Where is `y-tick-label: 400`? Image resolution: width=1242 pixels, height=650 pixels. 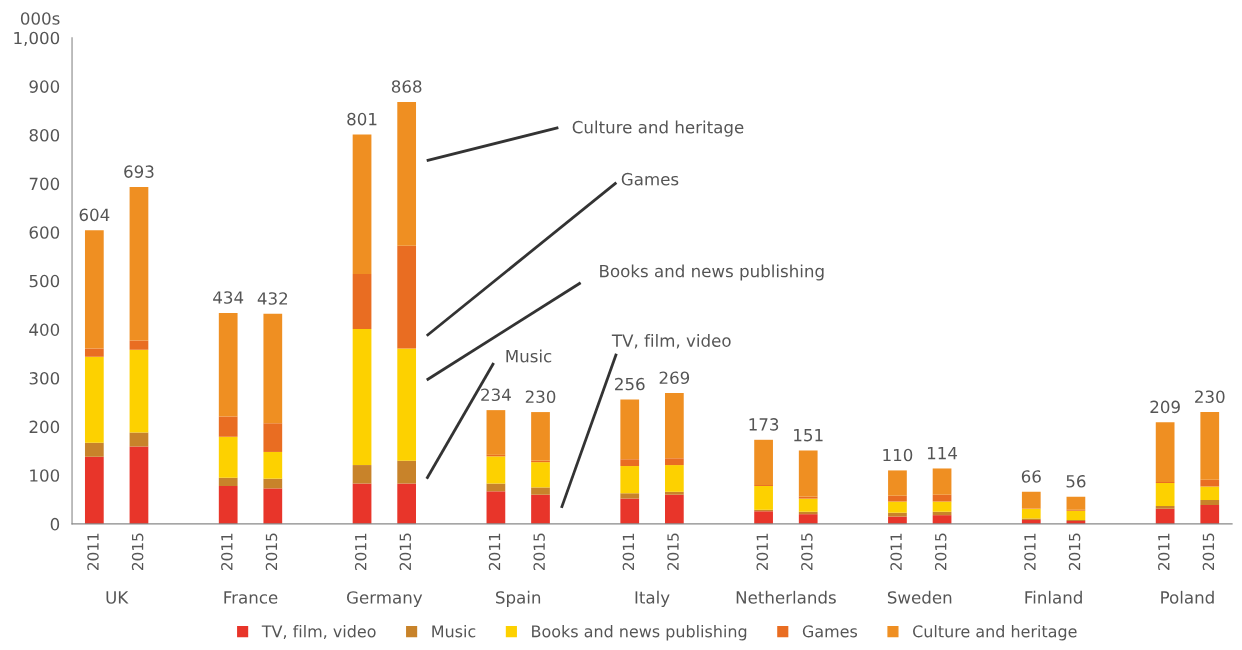
y-tick-label: 400 is located at coordinates (44, 329).